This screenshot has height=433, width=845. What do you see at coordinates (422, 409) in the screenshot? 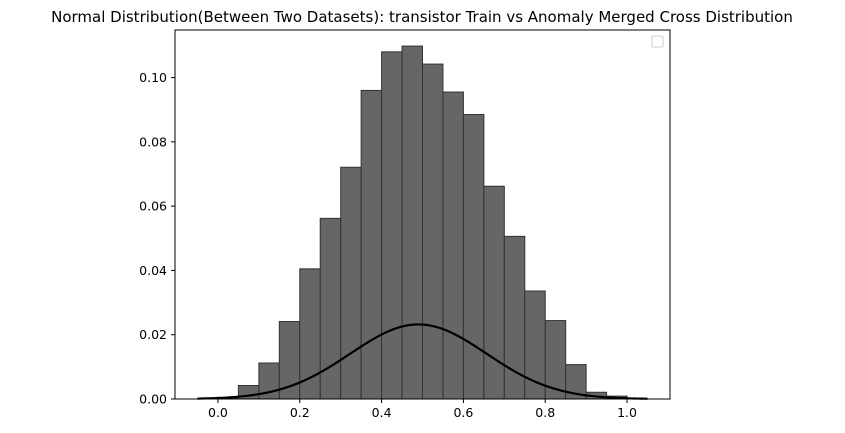
I see `x-axis: 0.0 0.2 0.4 0.6 0.8 1.0` at bounding box center [422, 409].